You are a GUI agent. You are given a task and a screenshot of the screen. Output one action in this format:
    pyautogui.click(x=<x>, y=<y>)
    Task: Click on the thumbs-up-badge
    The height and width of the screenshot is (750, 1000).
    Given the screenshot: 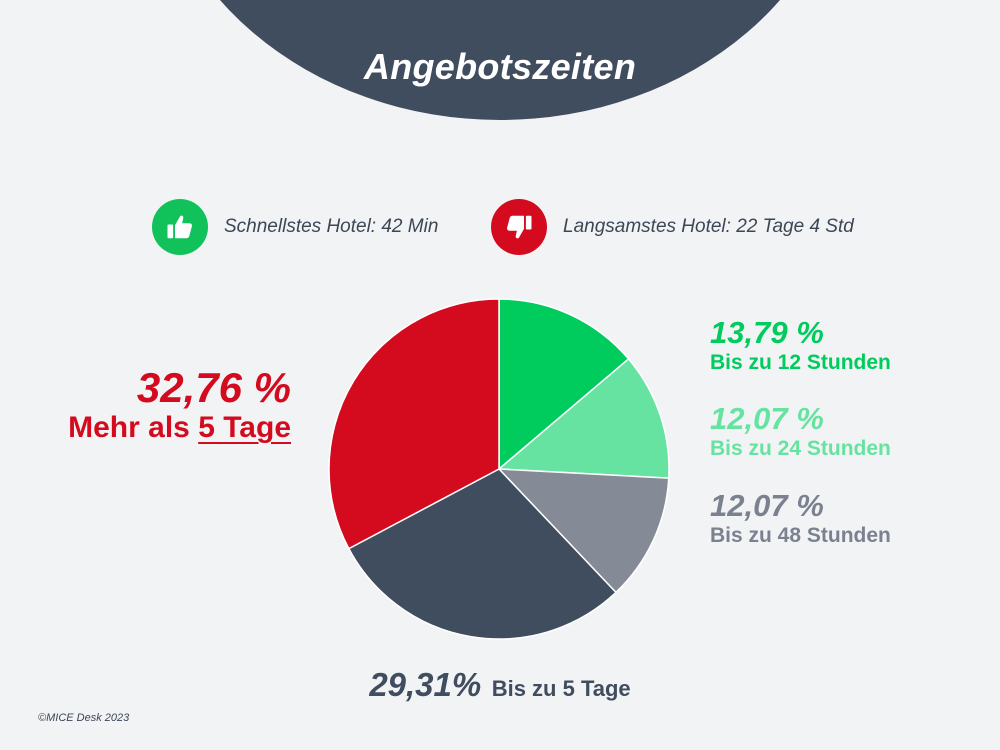 What is the action you would take?
    pyautogui.click(x=180, y=227)
    